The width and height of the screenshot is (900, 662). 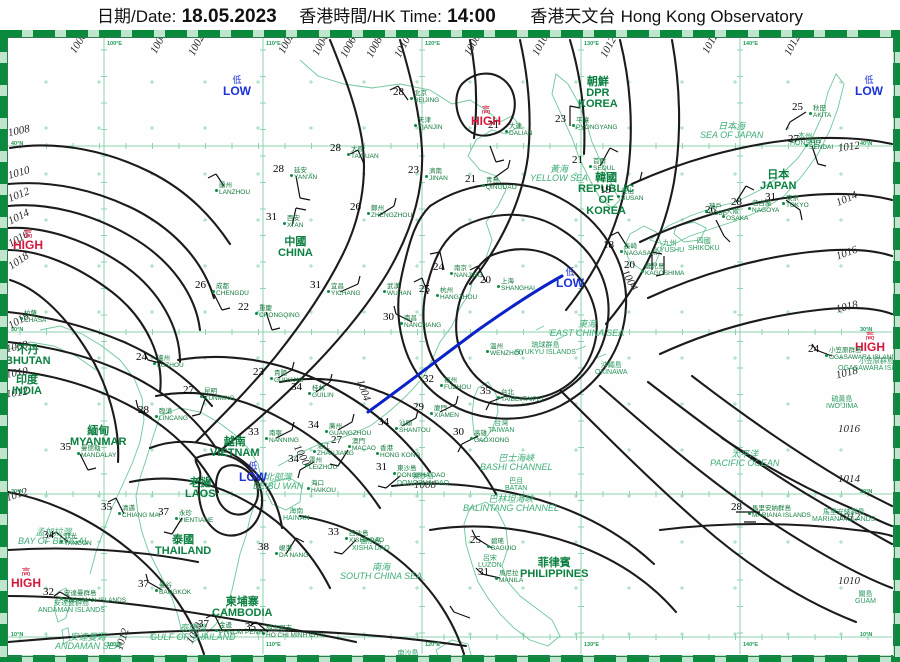 I want to click on sea-label-en: EAST CHINA SEA, so click(x=587, y=333).